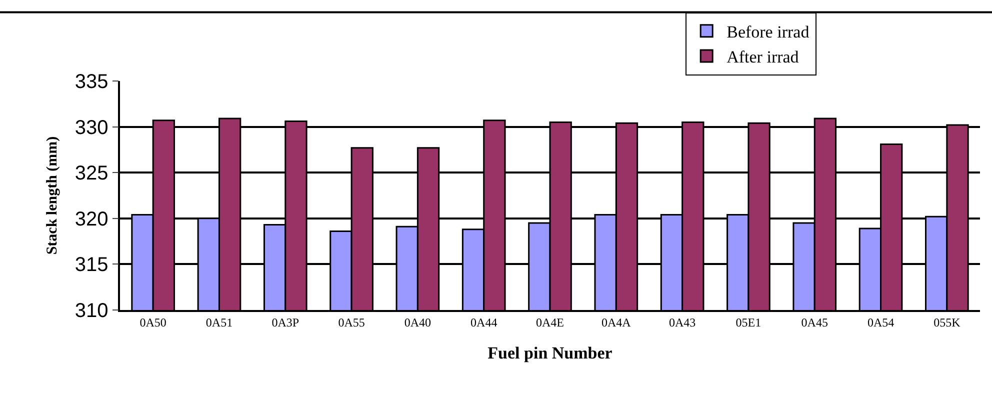  Describe the element at coordinates (52, 195) in the screenshot. I see `y-axis-title: Stack length (mm)` at that location.